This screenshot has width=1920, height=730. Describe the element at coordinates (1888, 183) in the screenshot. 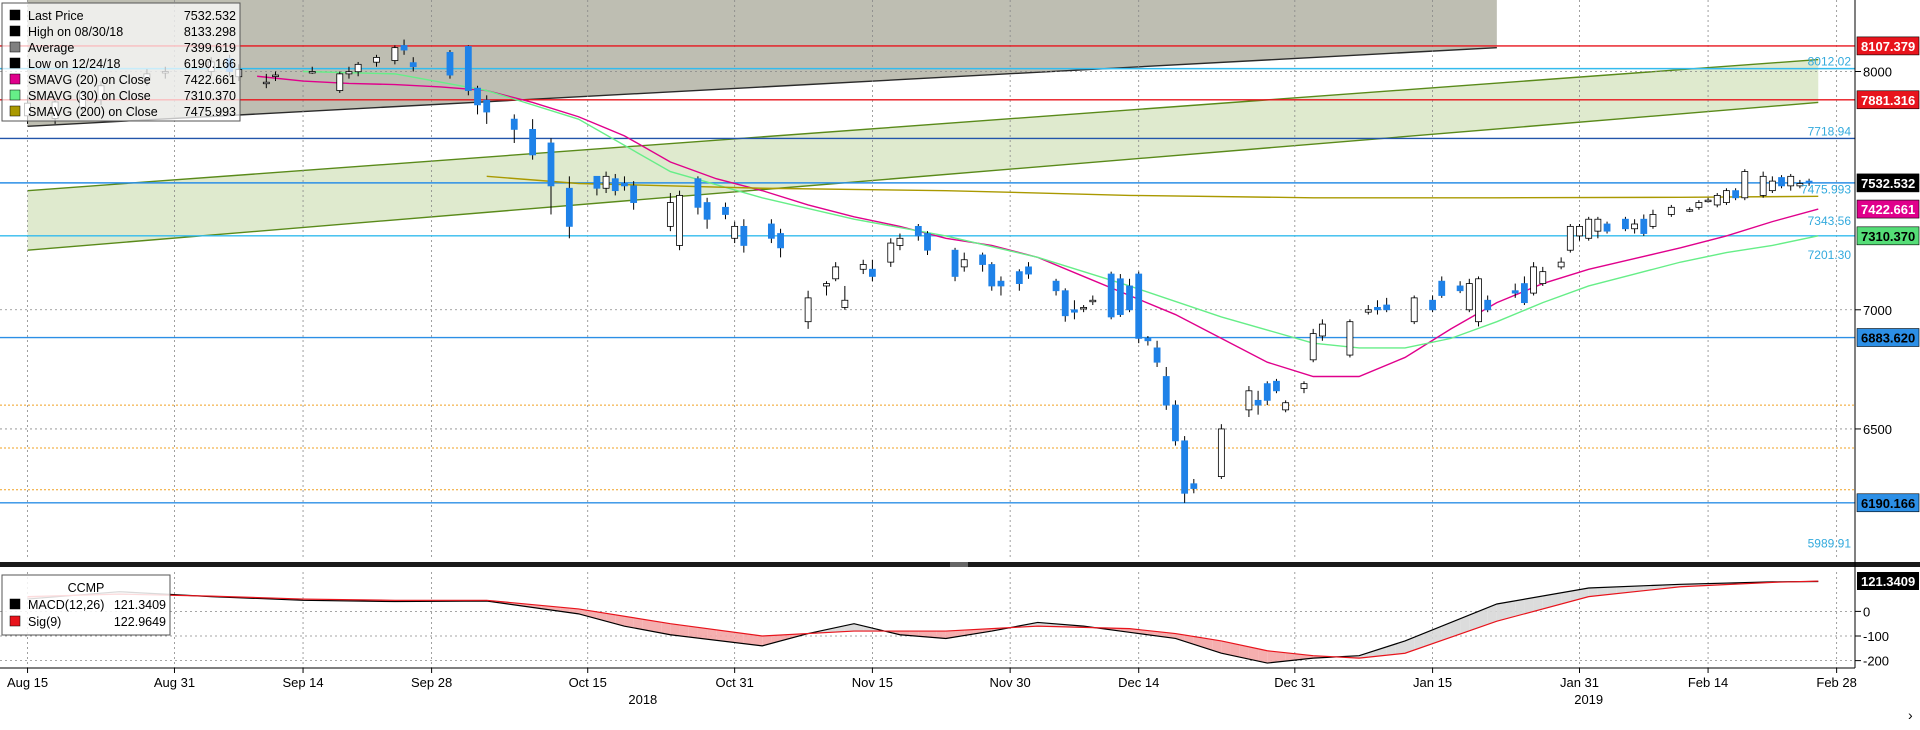

I see `price-tag-label: 7532.532` at that location.